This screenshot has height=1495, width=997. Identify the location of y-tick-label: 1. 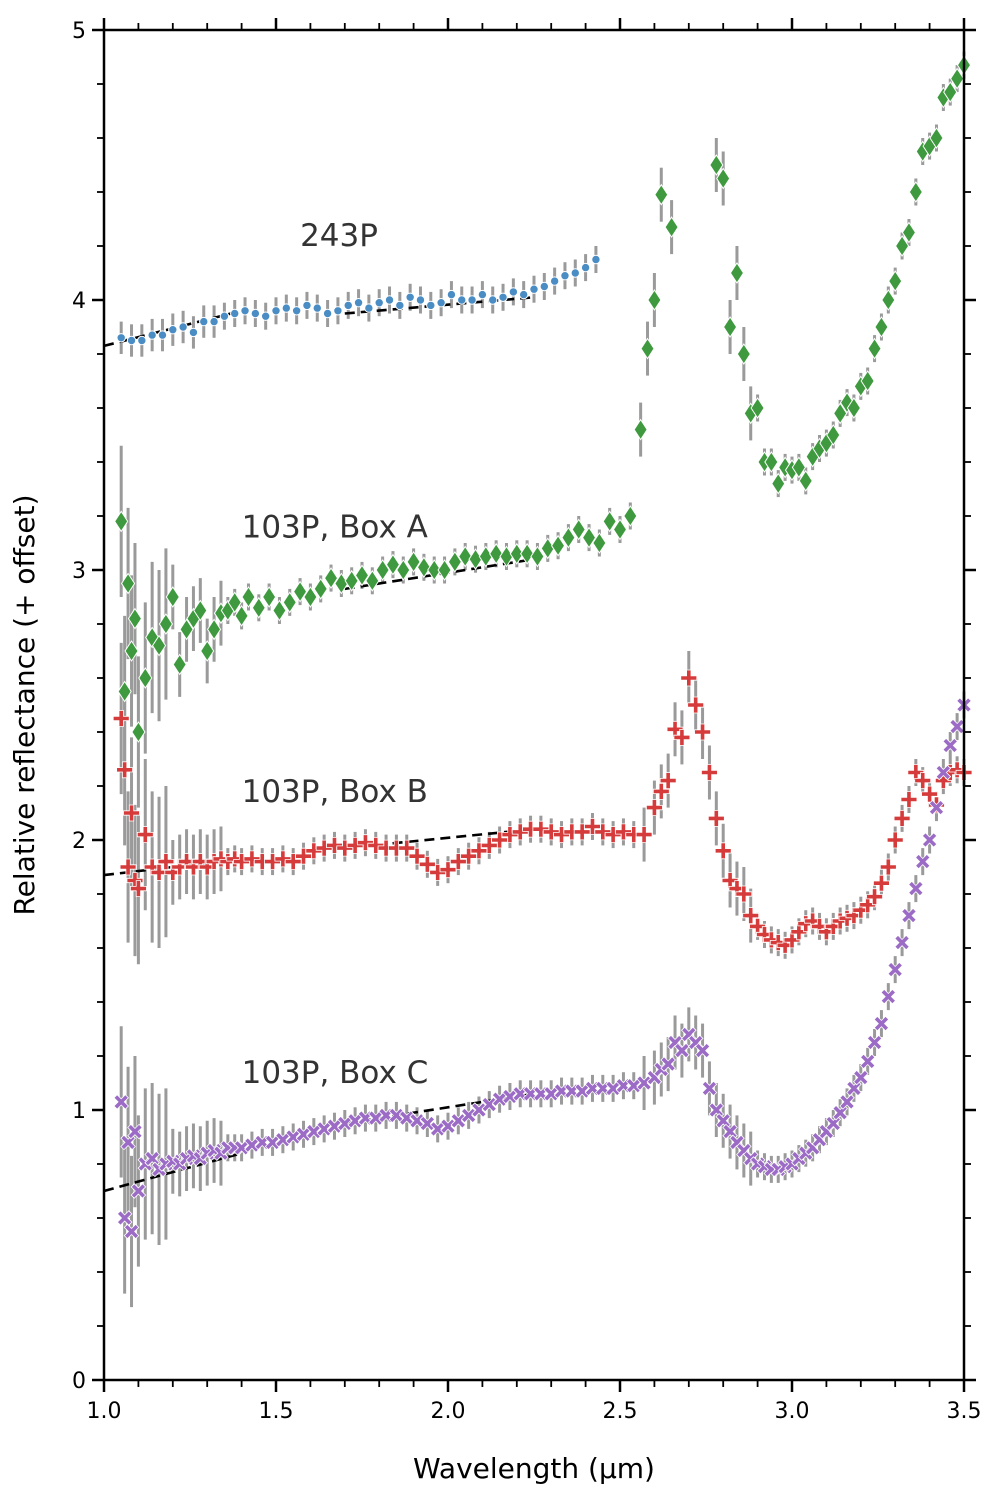
(79, 1111).